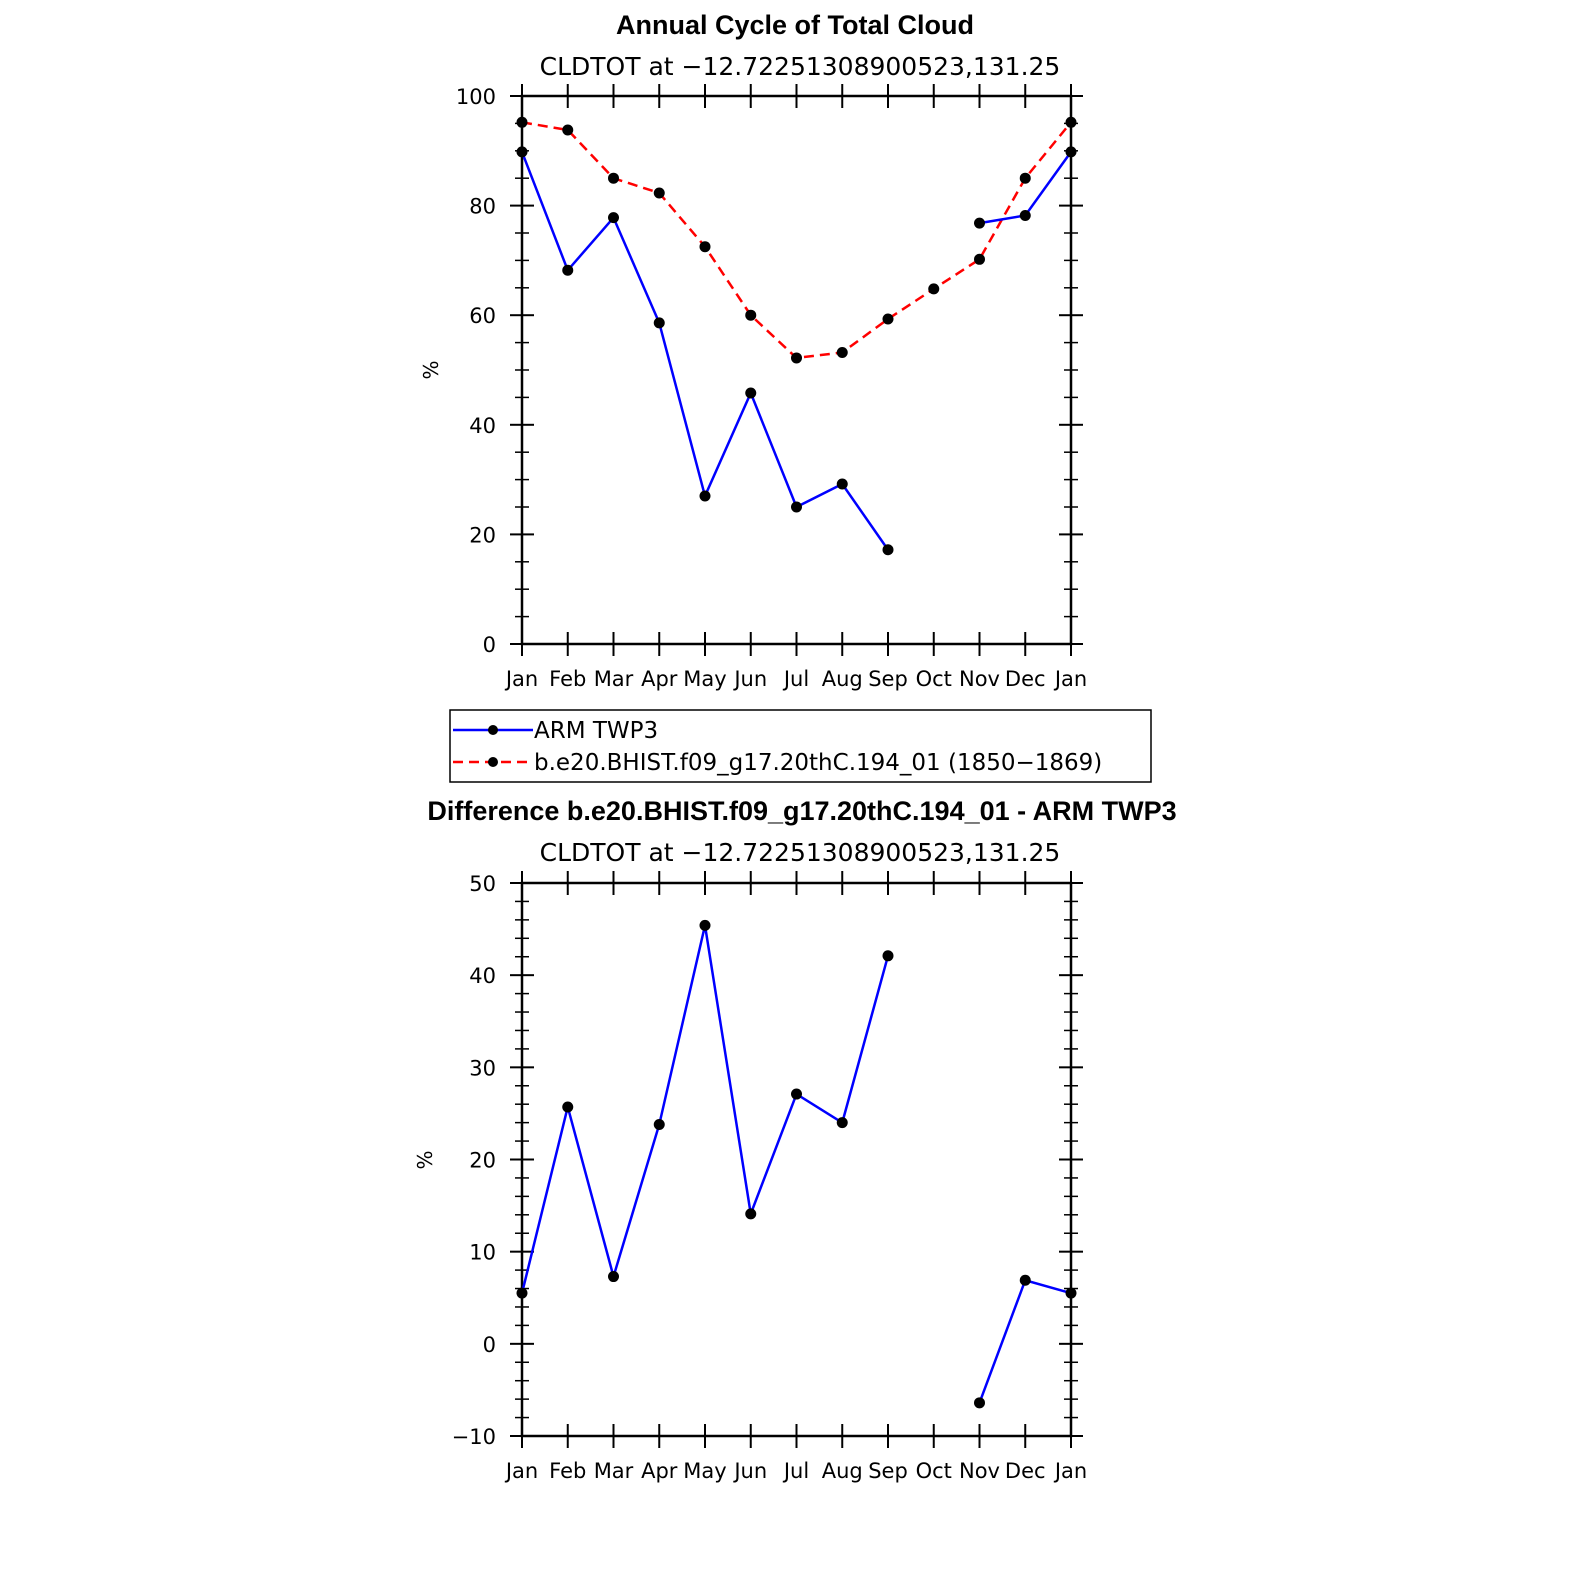  I want to click on y-tick-label: 80, so click(482, 207).